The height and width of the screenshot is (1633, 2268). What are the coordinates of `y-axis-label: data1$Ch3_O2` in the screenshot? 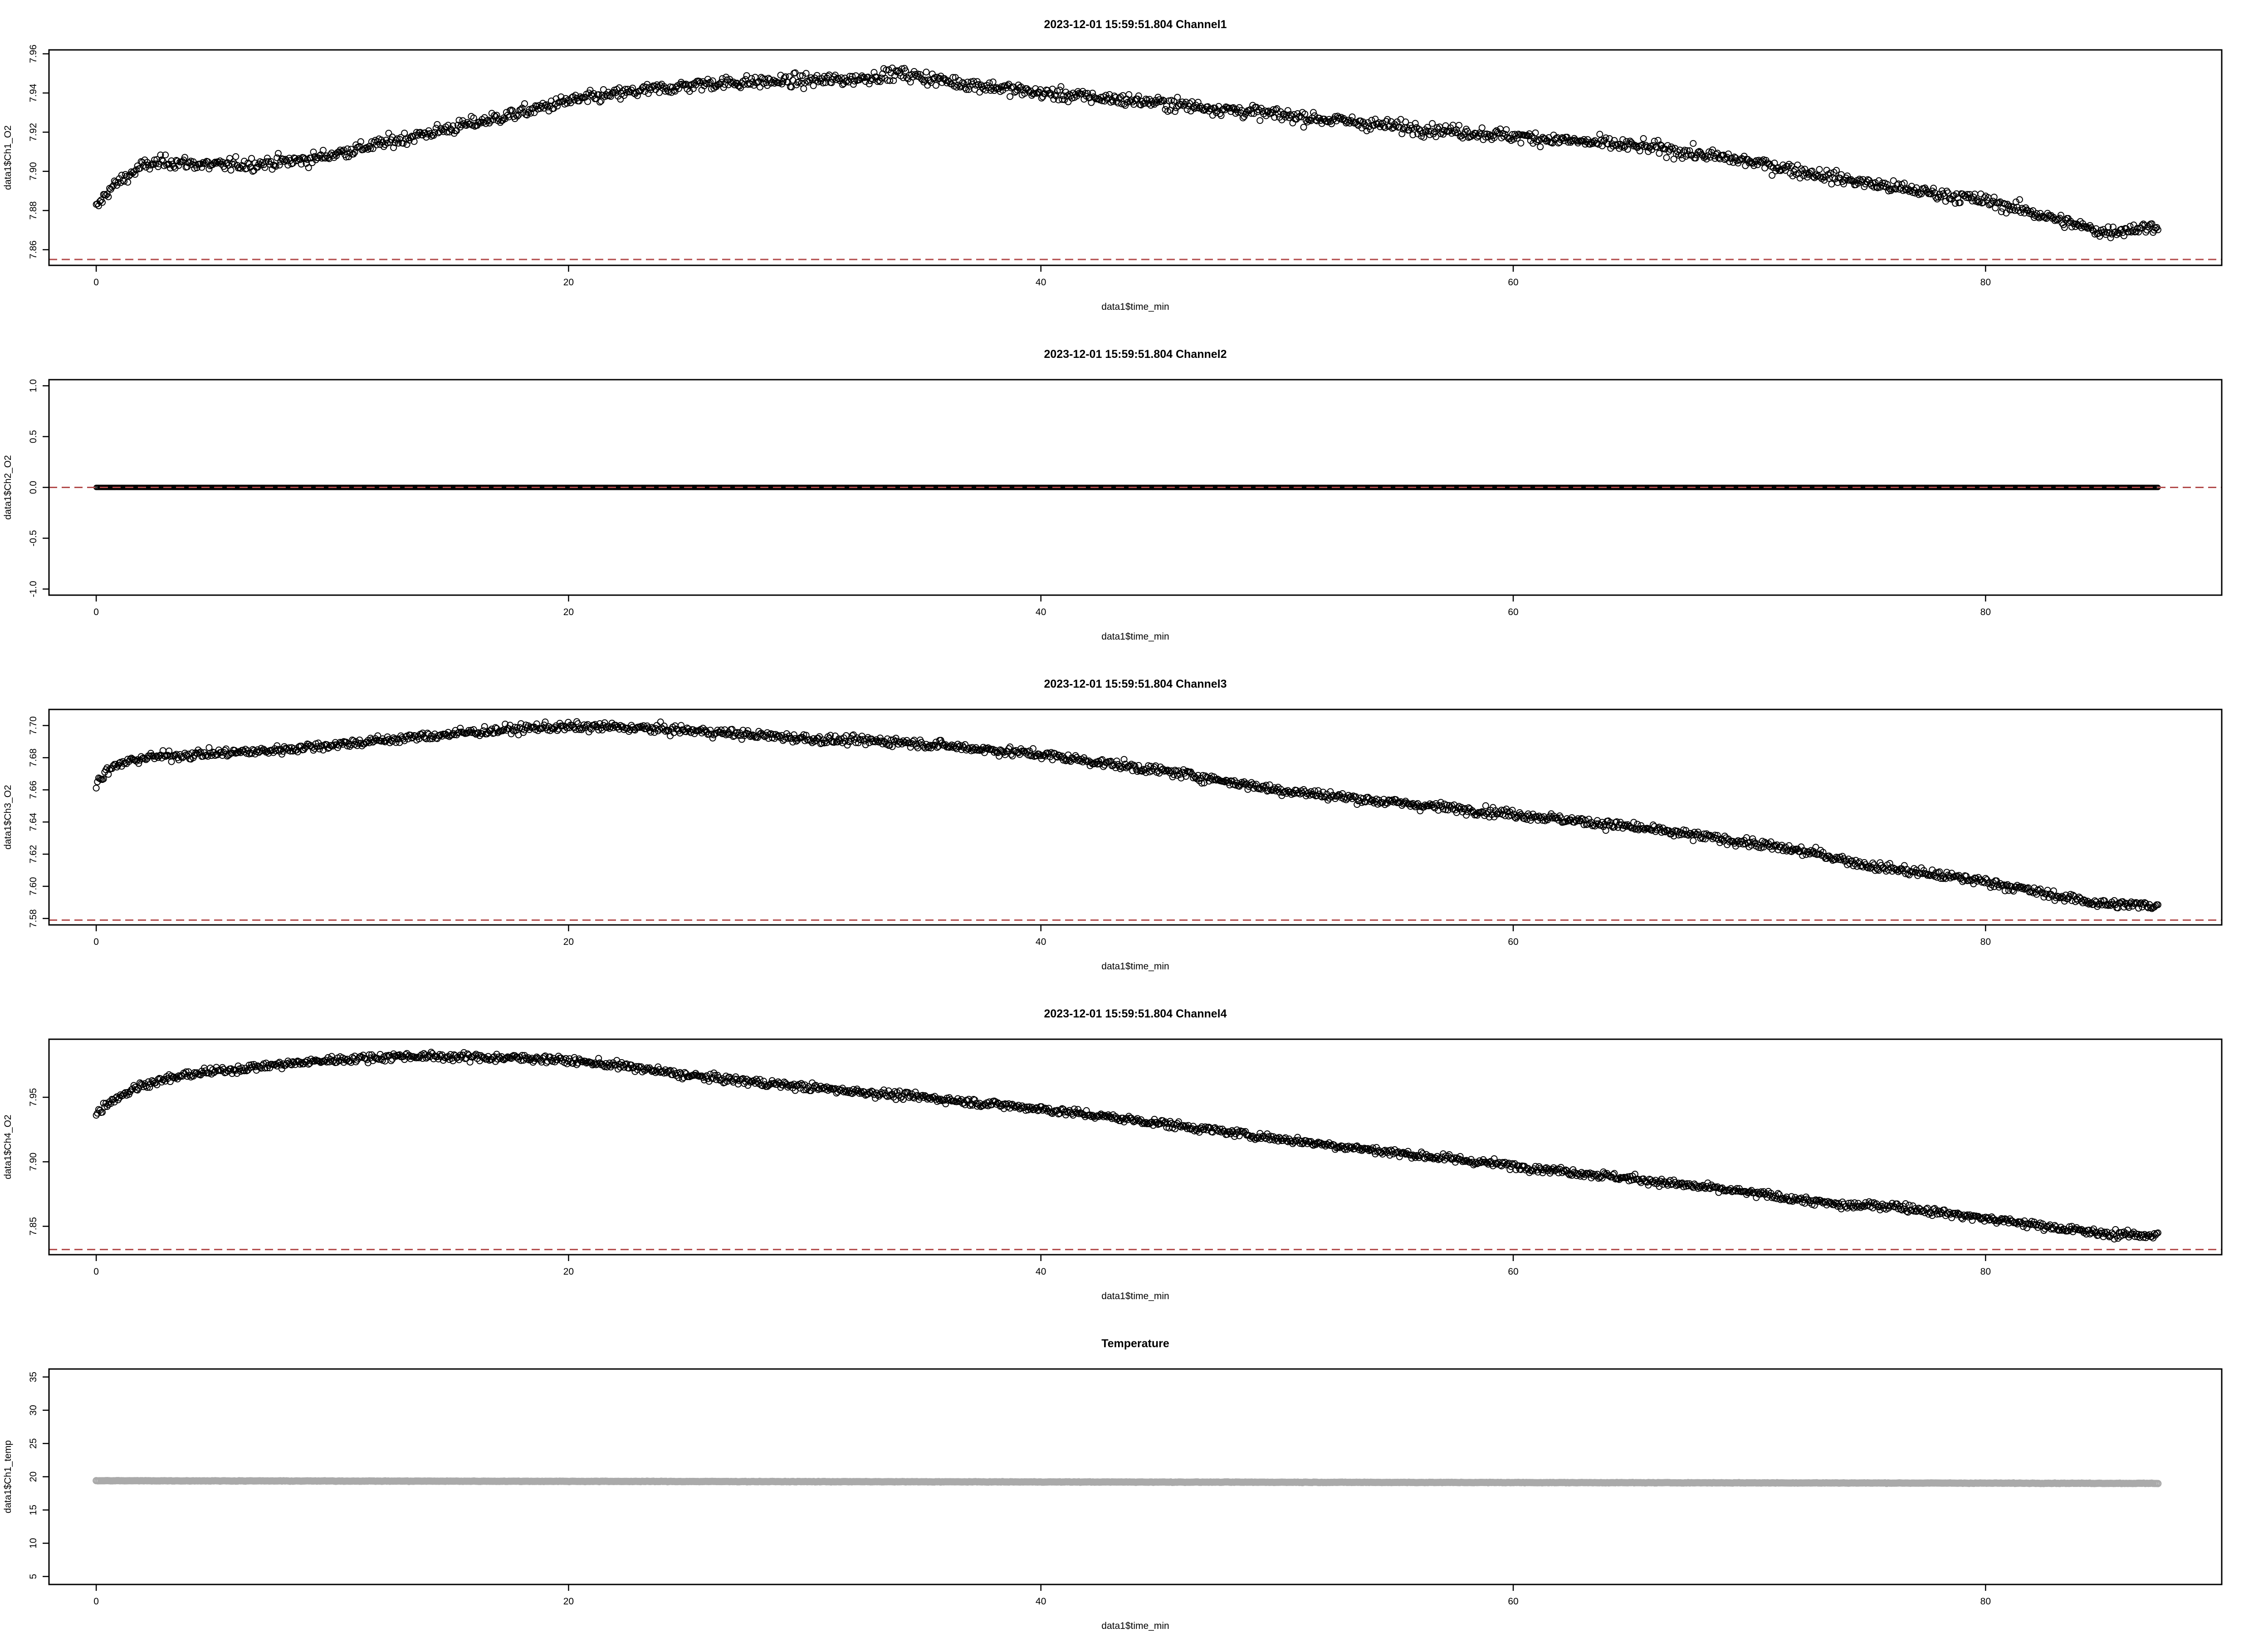 It's located at (8, 817).